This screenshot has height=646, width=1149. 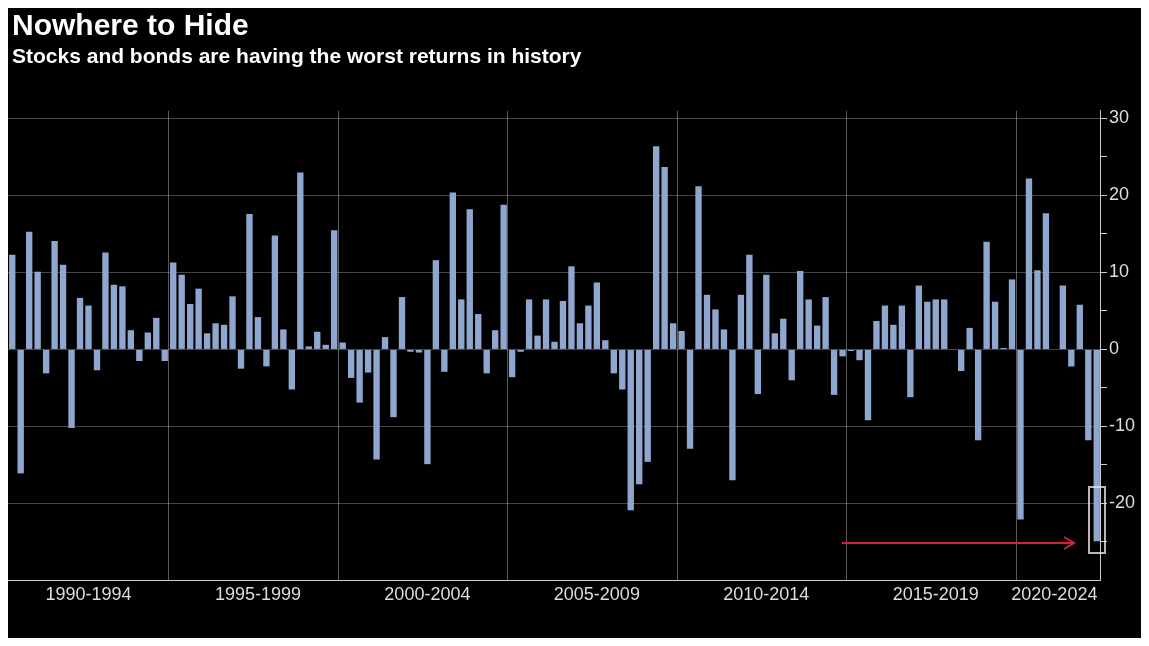 I want to click on y-tick-label: 0, so click(x=1113, y=348).